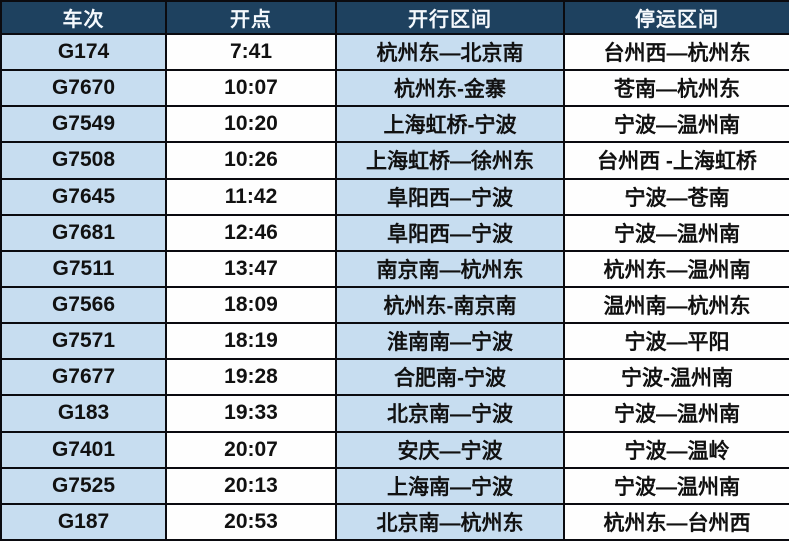  I want to click on column-header-route: 开行区间, so click(450, 17).